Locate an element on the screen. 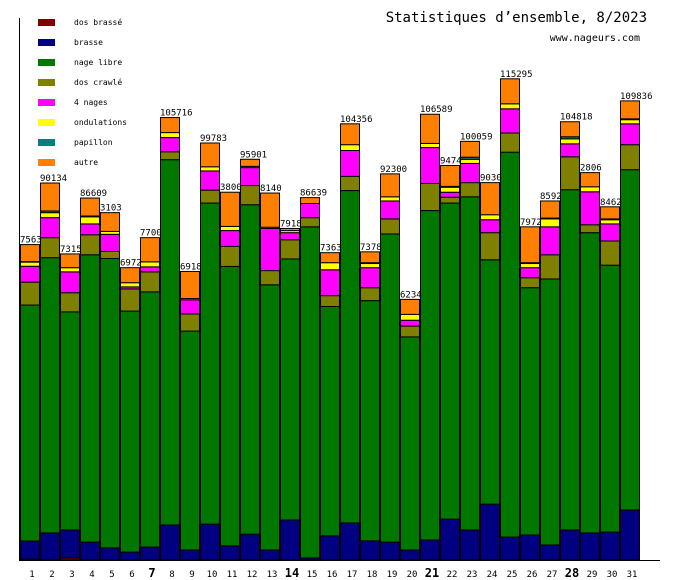  total-label: 7918 is located at coordinates (291, 224).